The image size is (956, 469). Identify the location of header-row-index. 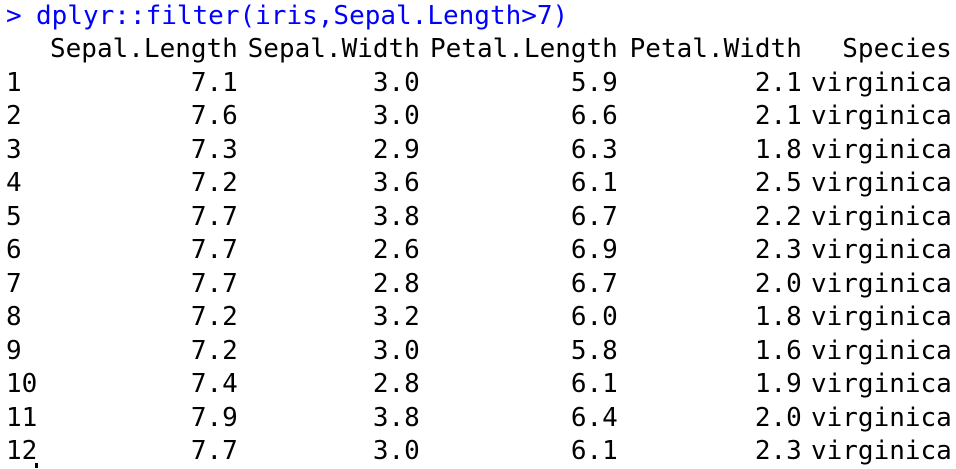
(28, 50).